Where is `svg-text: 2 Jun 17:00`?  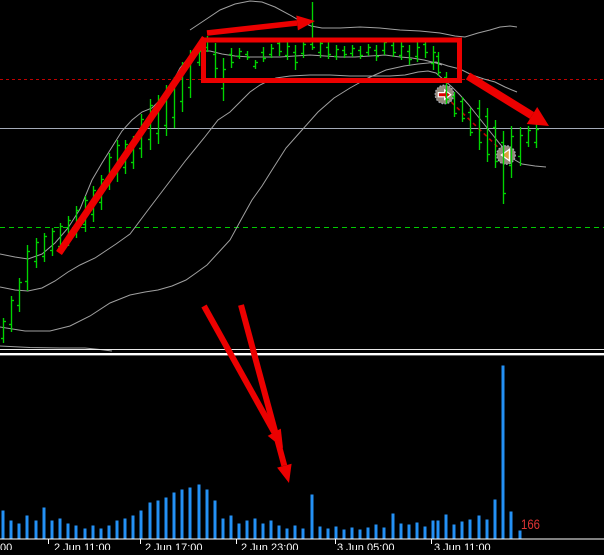
svg-text: 2 Jun 17:00 is located at coordinates (174, 546).